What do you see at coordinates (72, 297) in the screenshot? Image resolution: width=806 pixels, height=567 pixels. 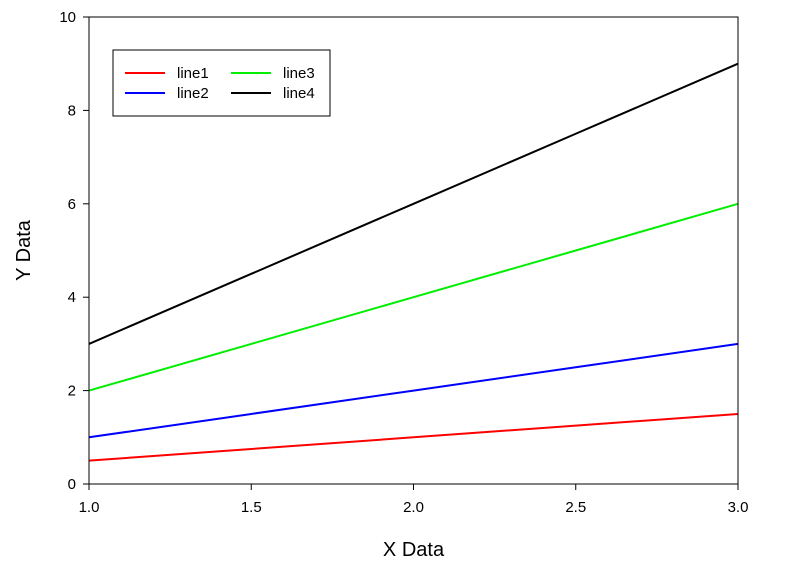 I see `y-tick-label: 4` at bounding box center [72, 297].